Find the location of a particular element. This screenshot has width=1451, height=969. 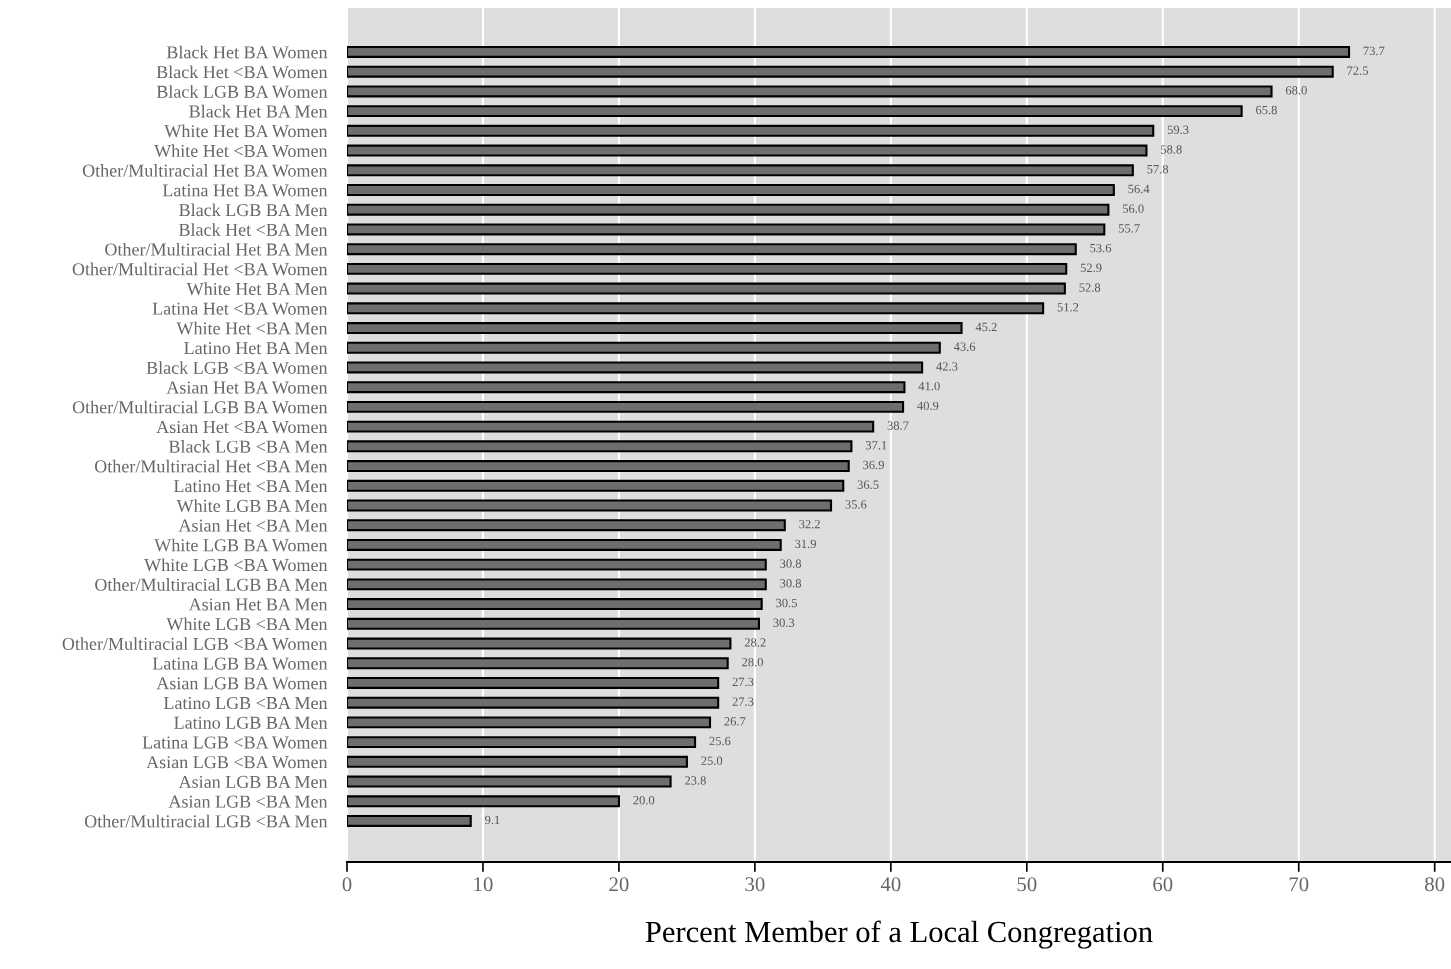

data-label: 31.9 is located at coordinates (805, 544).